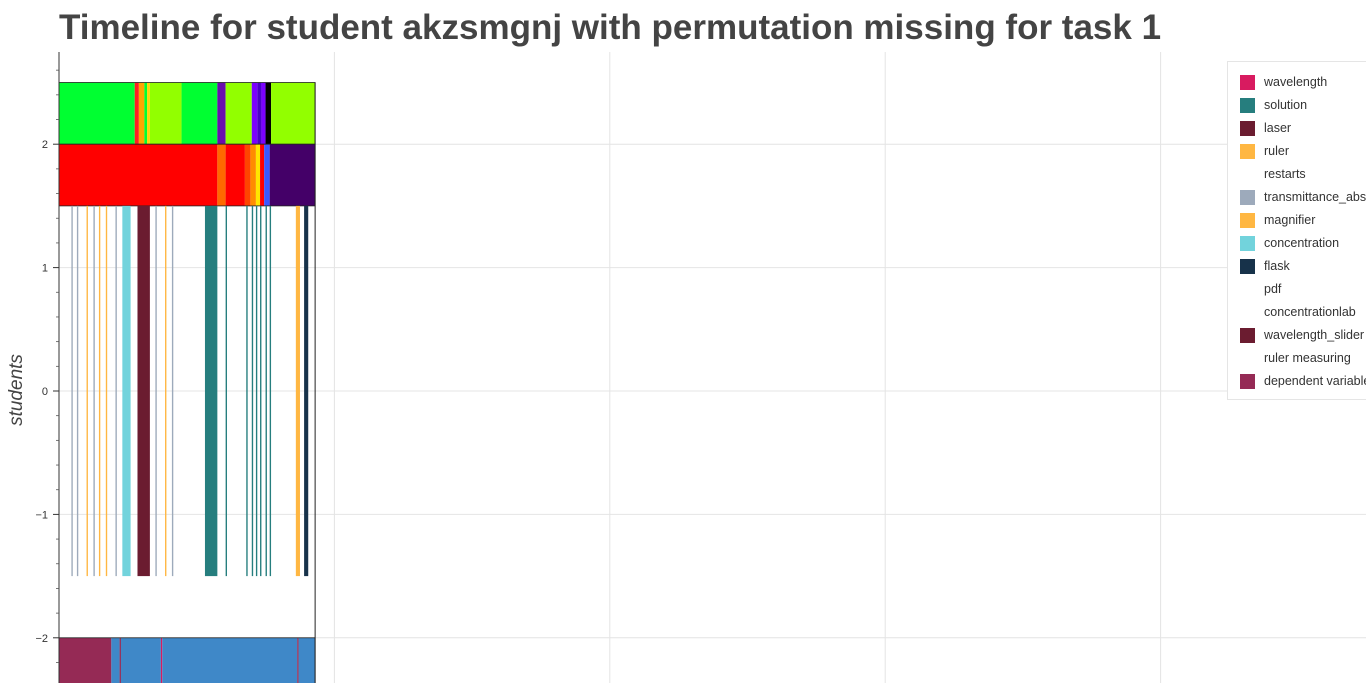  I want to click on y-tick-label: 1, so click(45, 269).